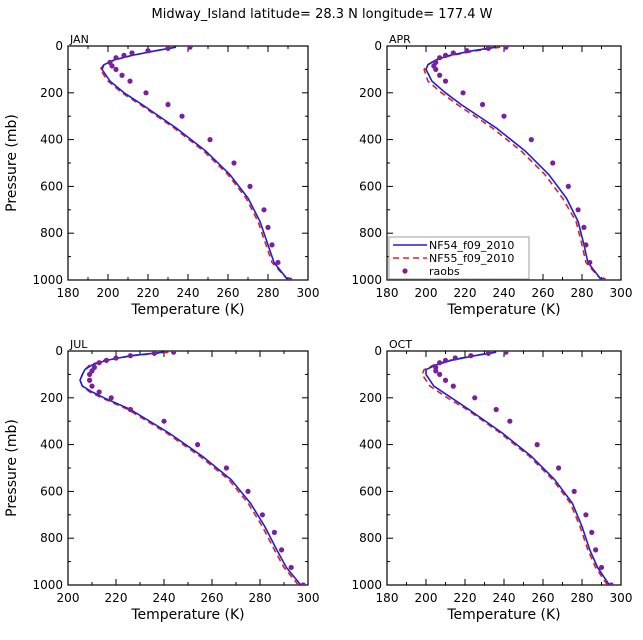  What do you see at coordinates (471, 258) in the screenshot?
I see `legend-entry-label: NF55_f09_2010` at bounding box center [471, 258].